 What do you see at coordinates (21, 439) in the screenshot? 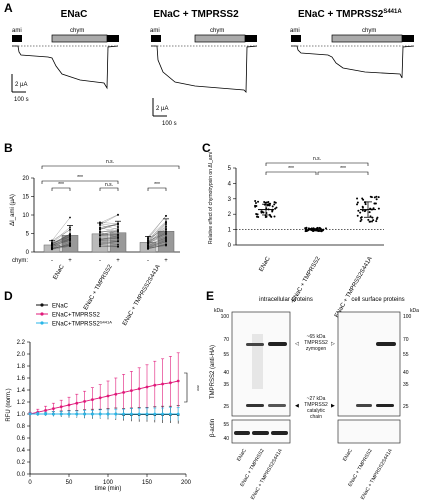
I see `y-tick-label: 0.6` at bounding box center [21, 439].